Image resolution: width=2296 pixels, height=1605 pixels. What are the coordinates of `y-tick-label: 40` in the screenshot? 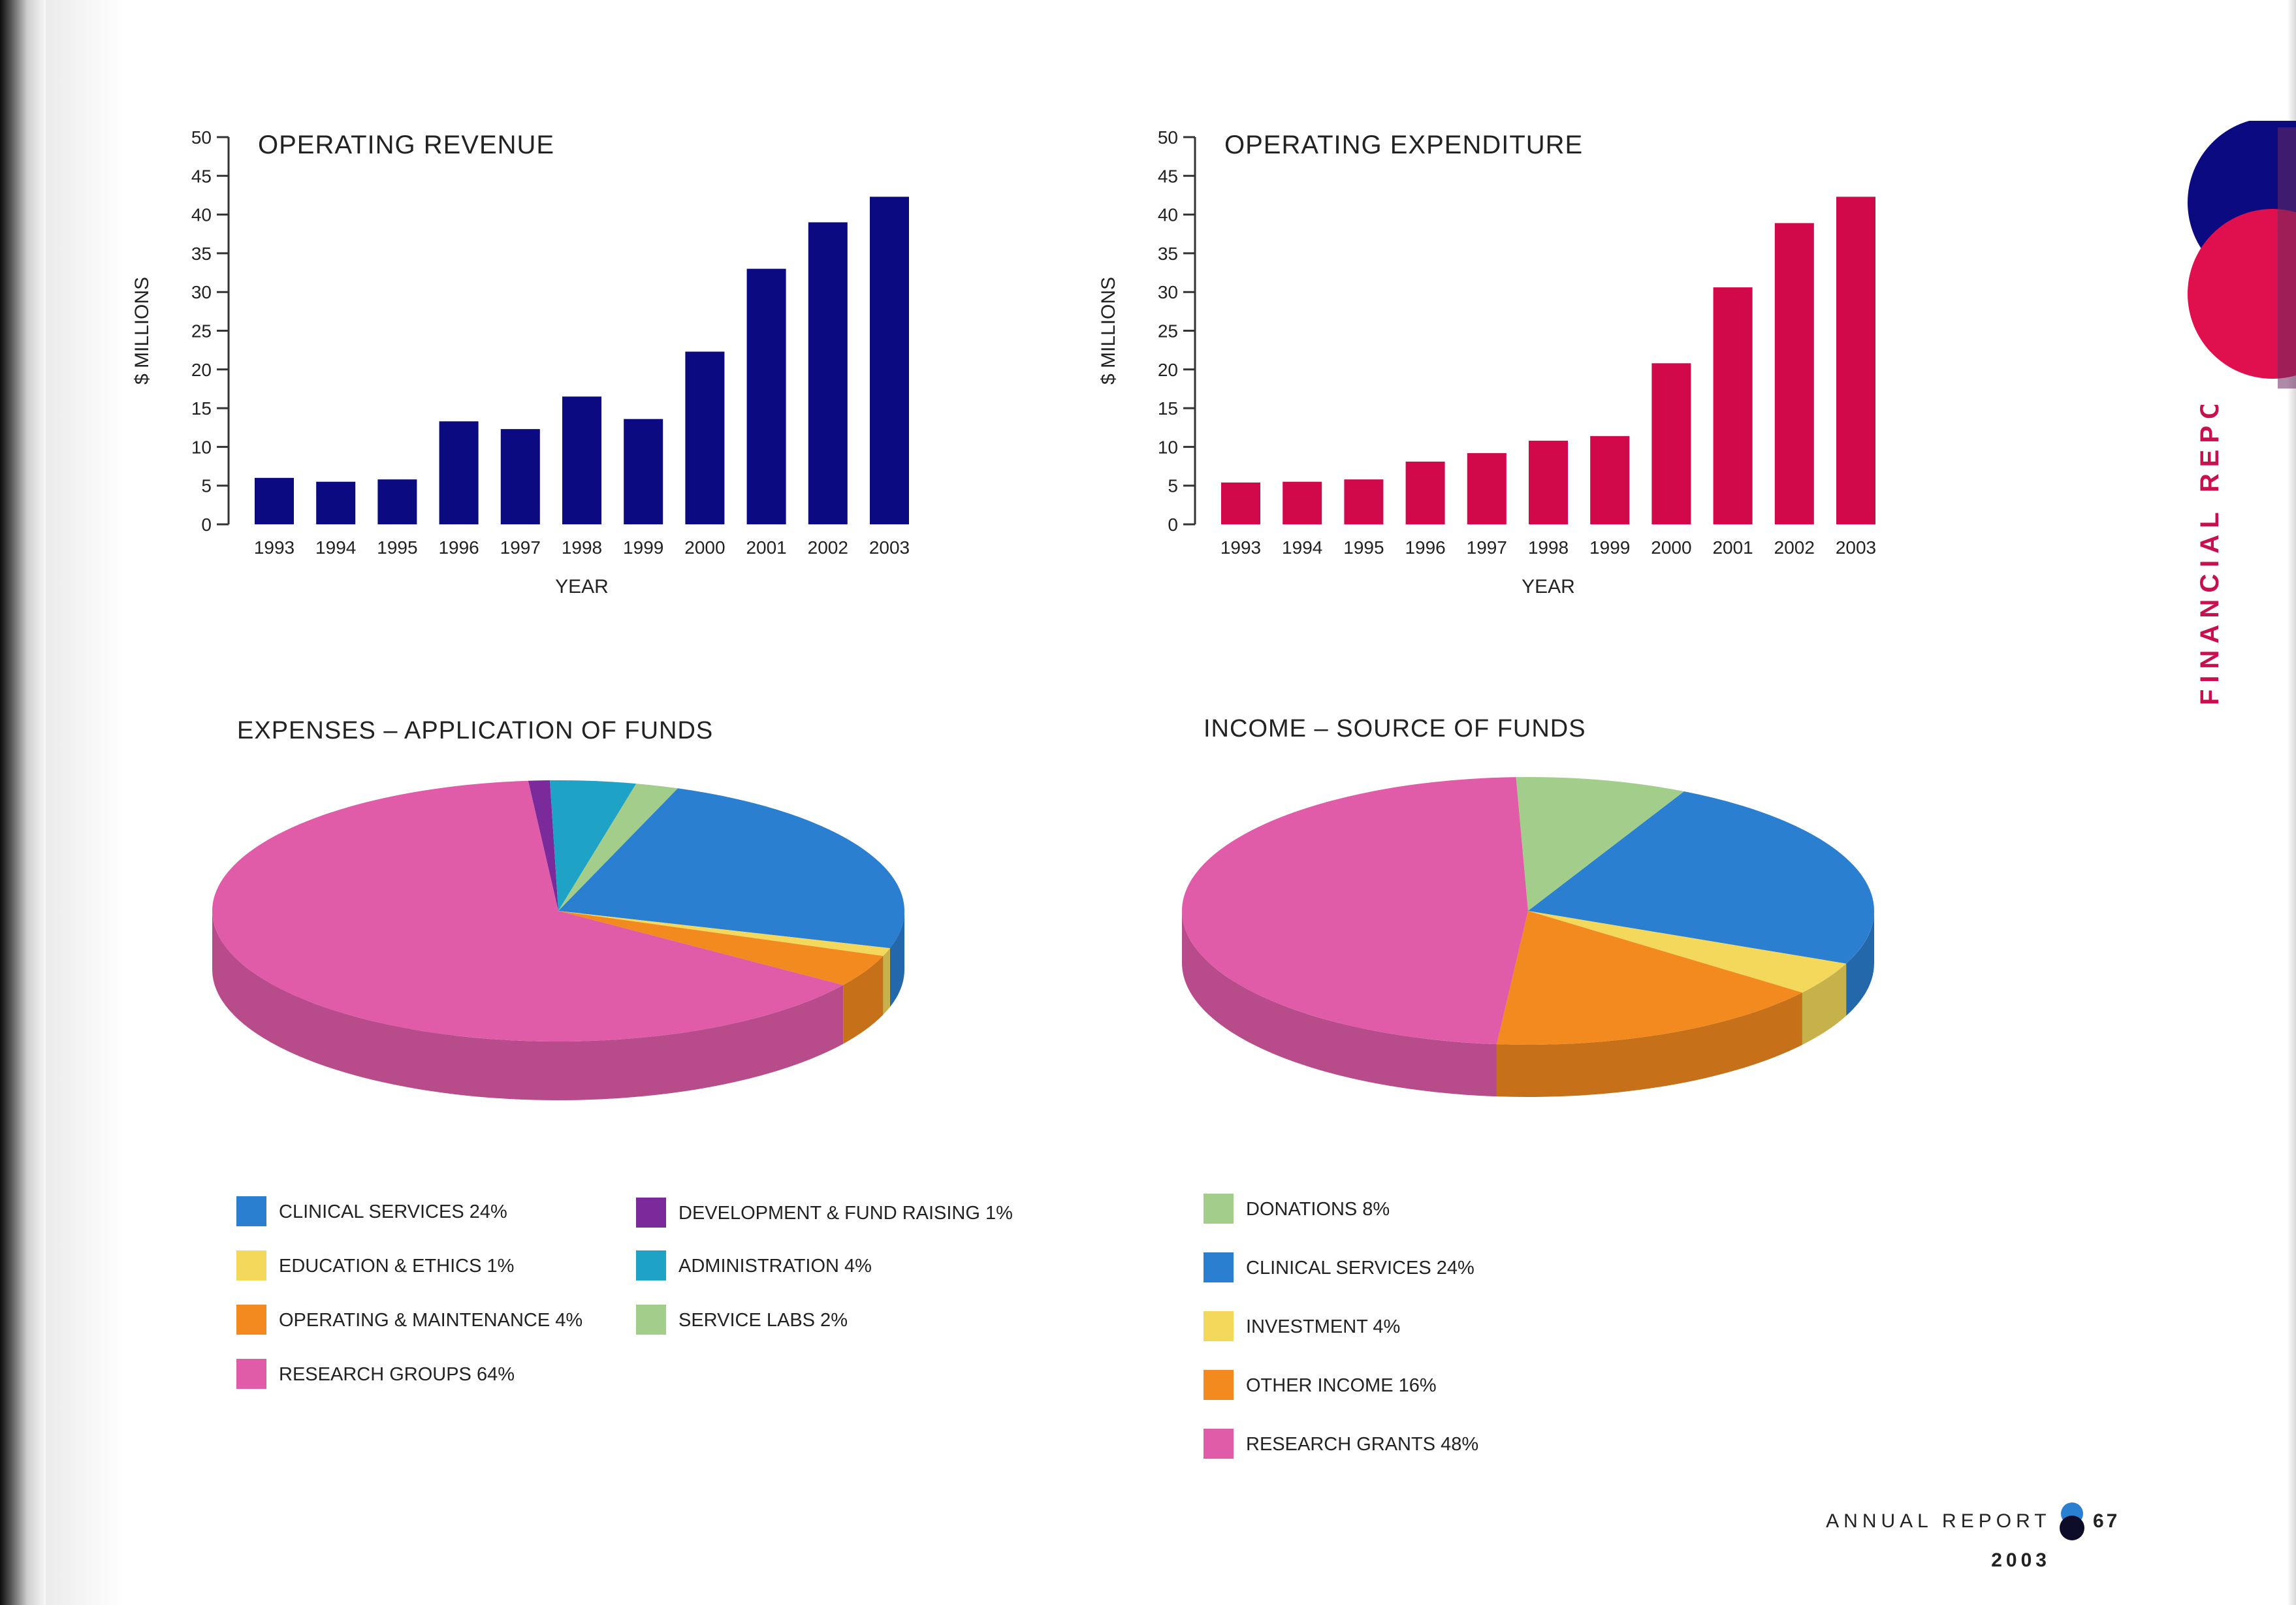 It's located at (1168, 215).